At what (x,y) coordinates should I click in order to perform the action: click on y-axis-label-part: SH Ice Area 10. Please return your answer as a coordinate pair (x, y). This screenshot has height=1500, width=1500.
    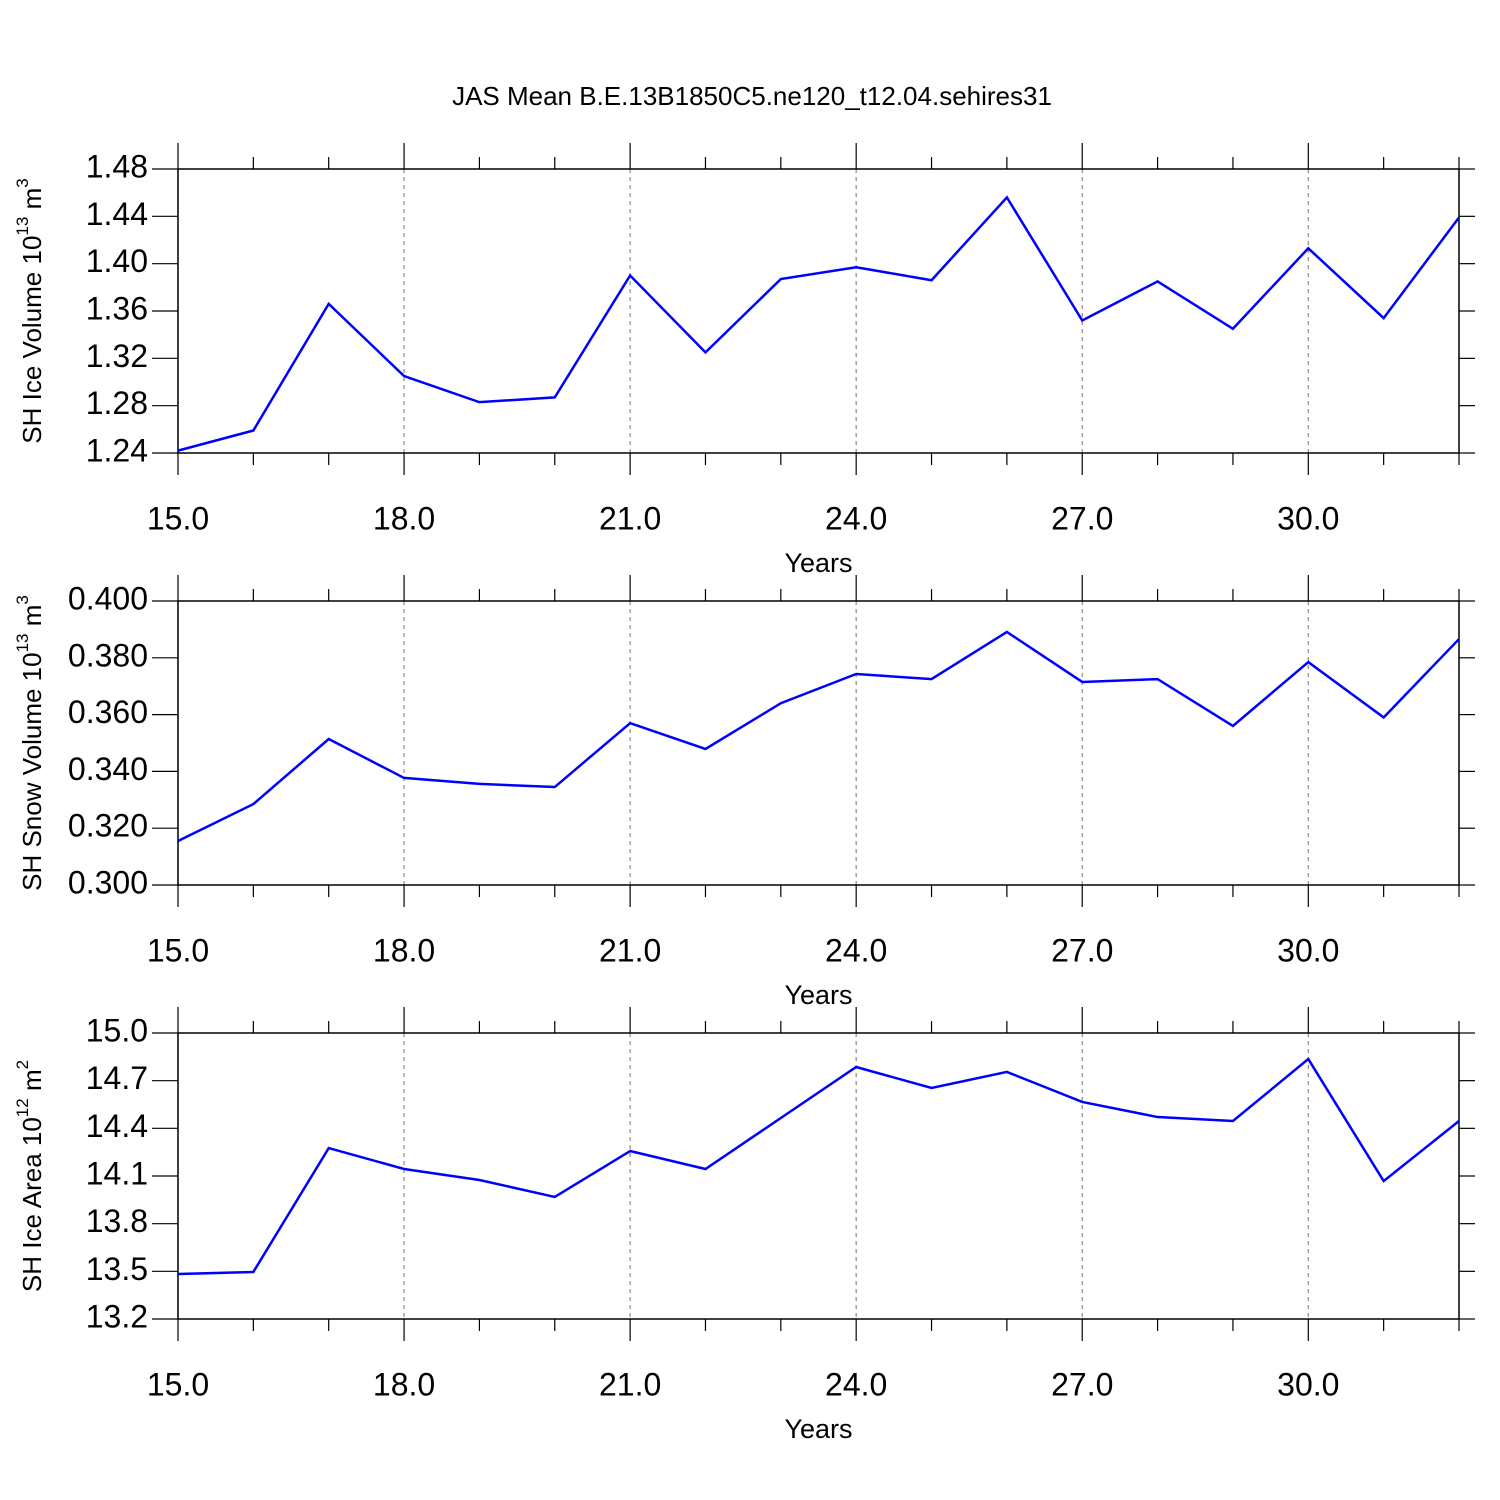
    Looking at the image, I should click on (32, 1204).